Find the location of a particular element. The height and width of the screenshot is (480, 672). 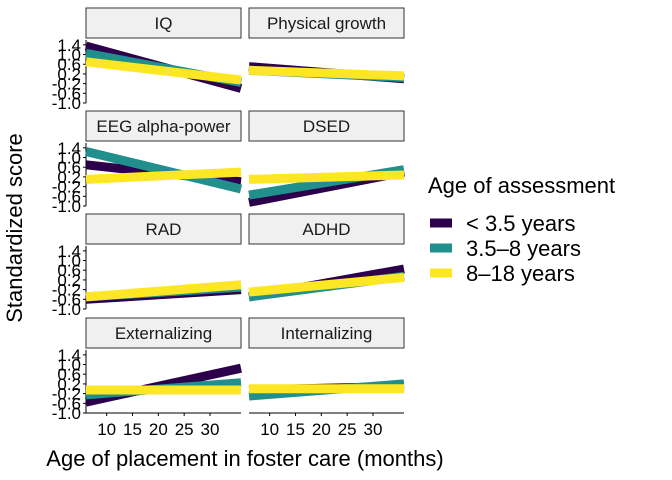

y-axis-title: Standardized score is located at coordinates (14, 228).